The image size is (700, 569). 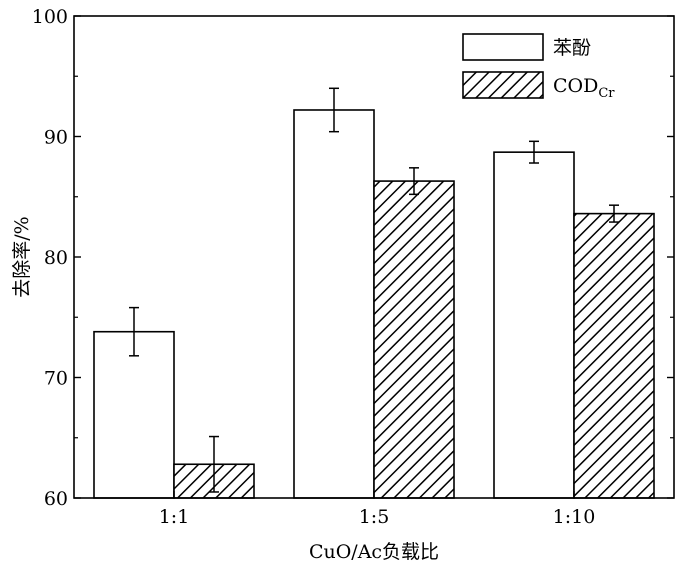 What do you see at coordinates (574, 517) in the screenshot?
I see `x-tick-label: 1:10` at bounding box center [574, 517].